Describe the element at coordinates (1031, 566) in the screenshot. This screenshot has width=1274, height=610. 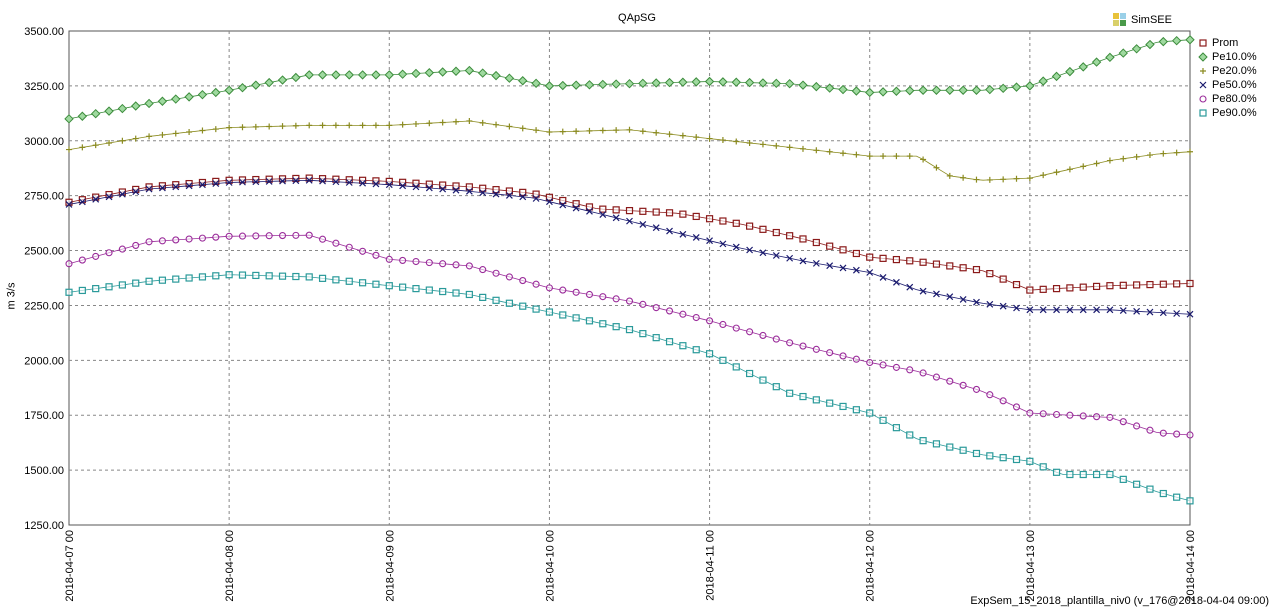
I see `x-tick-label: 2018-04-13 00` at that location.